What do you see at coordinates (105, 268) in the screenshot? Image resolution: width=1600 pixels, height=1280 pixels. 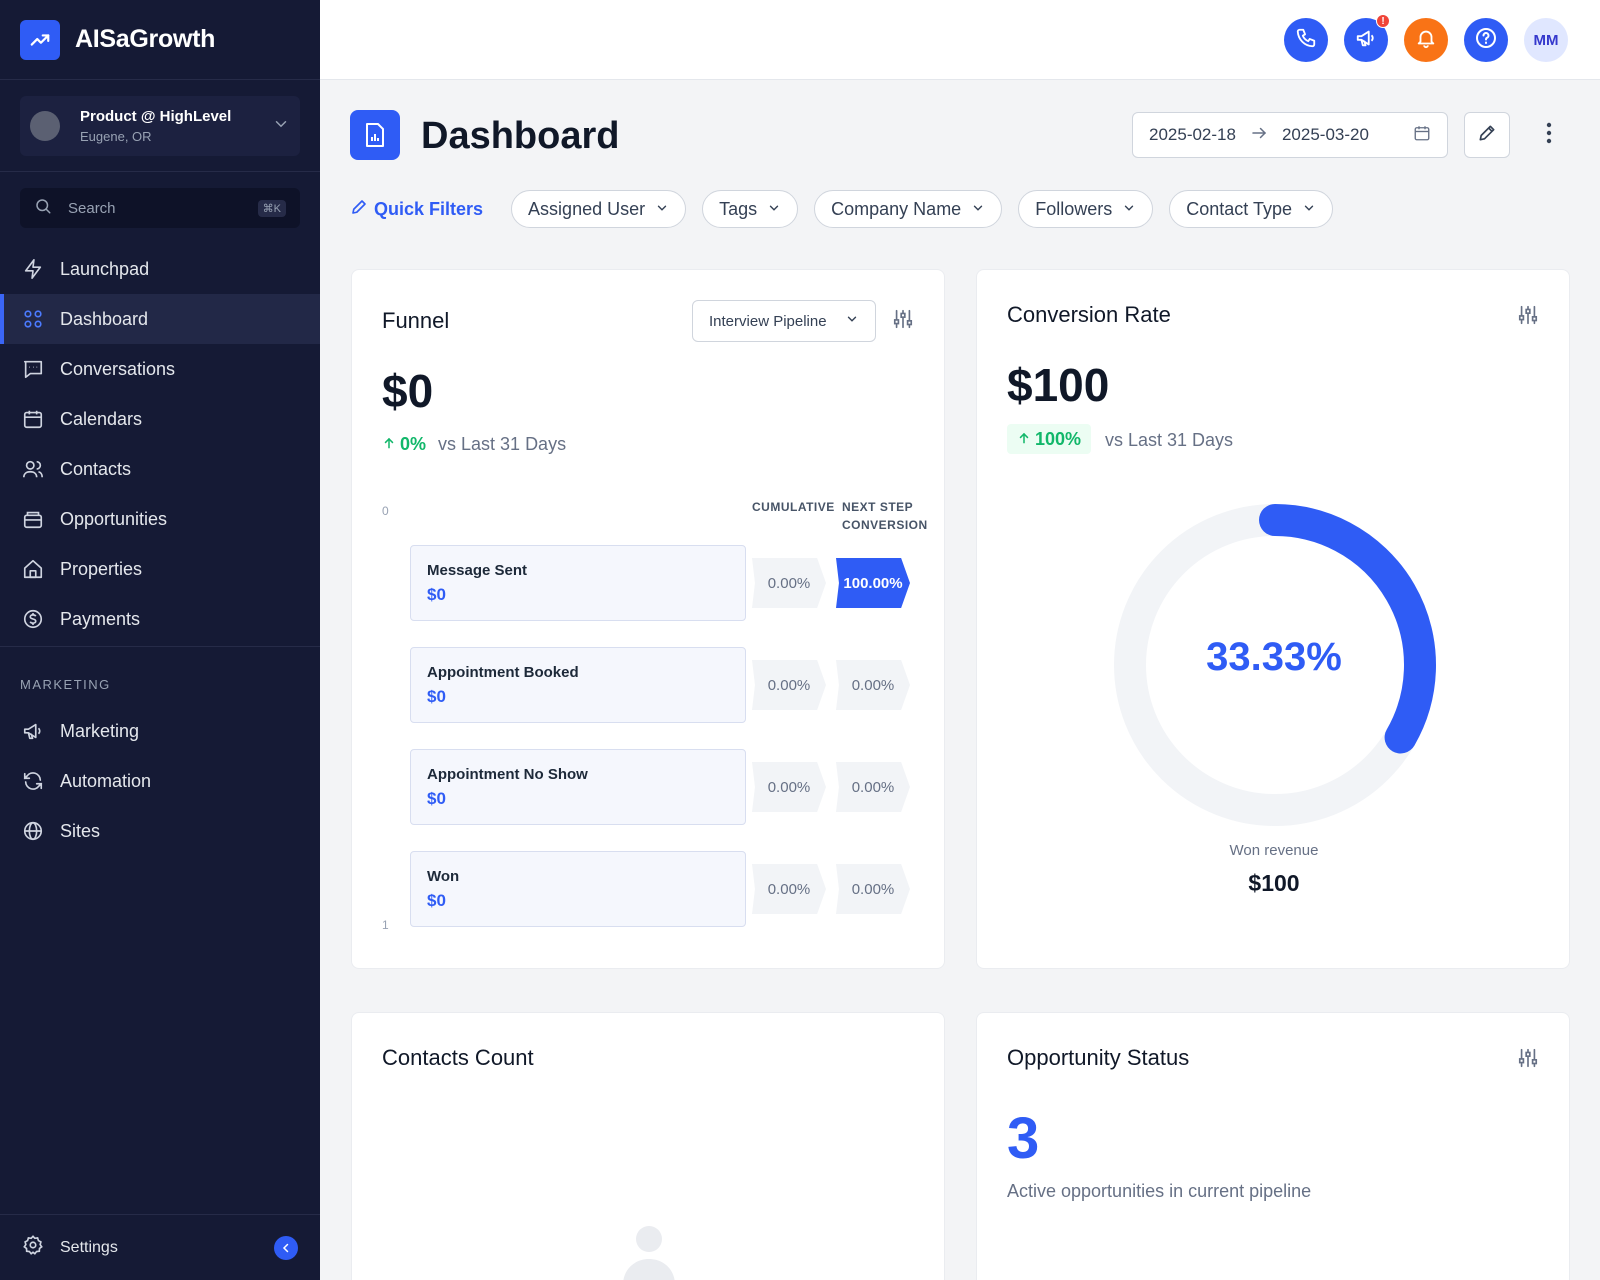 I see `sidebar-item-label: Launchpad` at bounding box center [105, 268].